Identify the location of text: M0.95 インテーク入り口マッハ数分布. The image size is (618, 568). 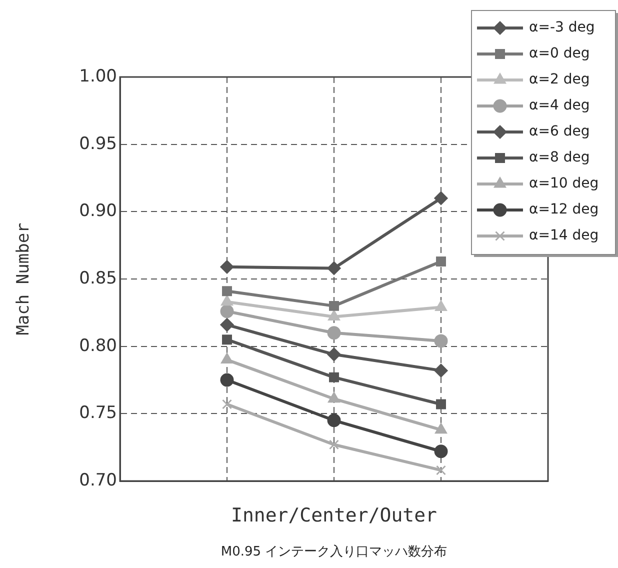
(334, 552).